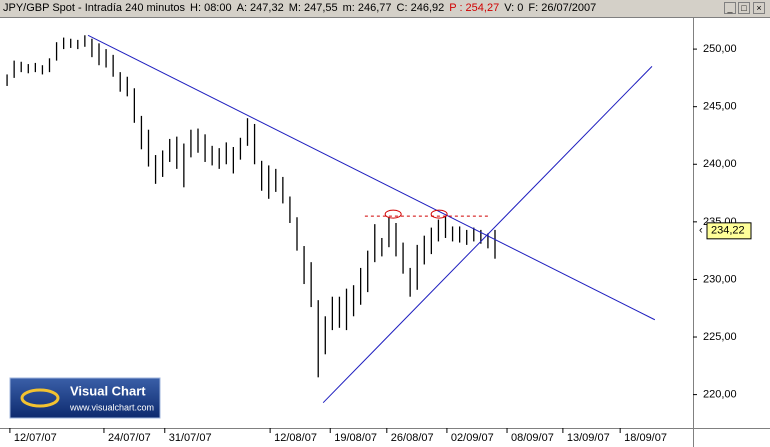 The width and height of the screenshot is (770, 447). What do you see at coordinates (260, 8) in the screenshot?
I see `header-field: A: 247,32` at bounding box center [260, 8].